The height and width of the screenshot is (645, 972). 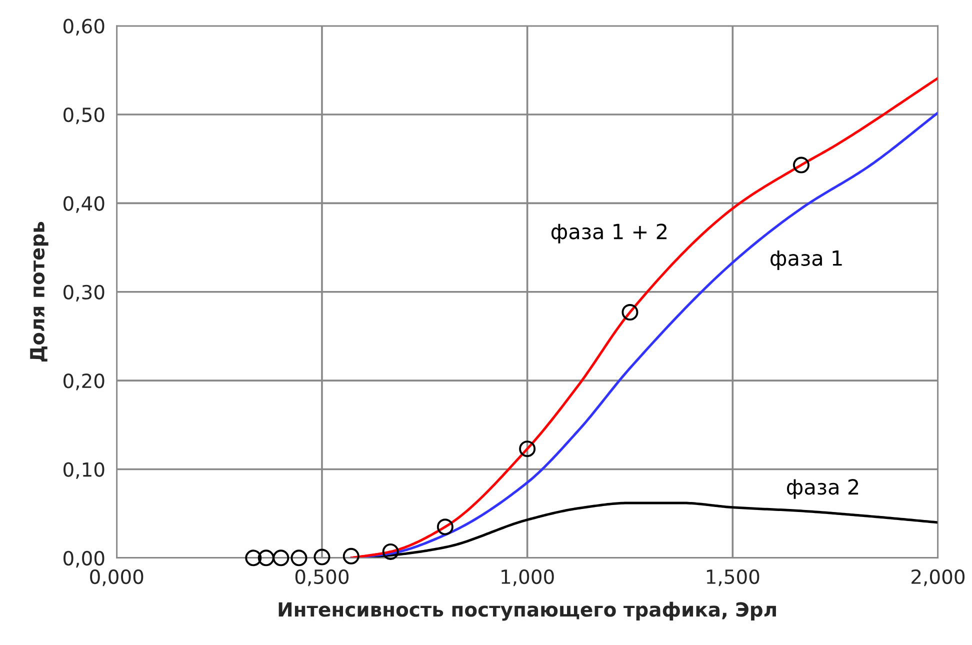 I want to click on y-axis-title: Доля потерь, so click(x=39, y=292).